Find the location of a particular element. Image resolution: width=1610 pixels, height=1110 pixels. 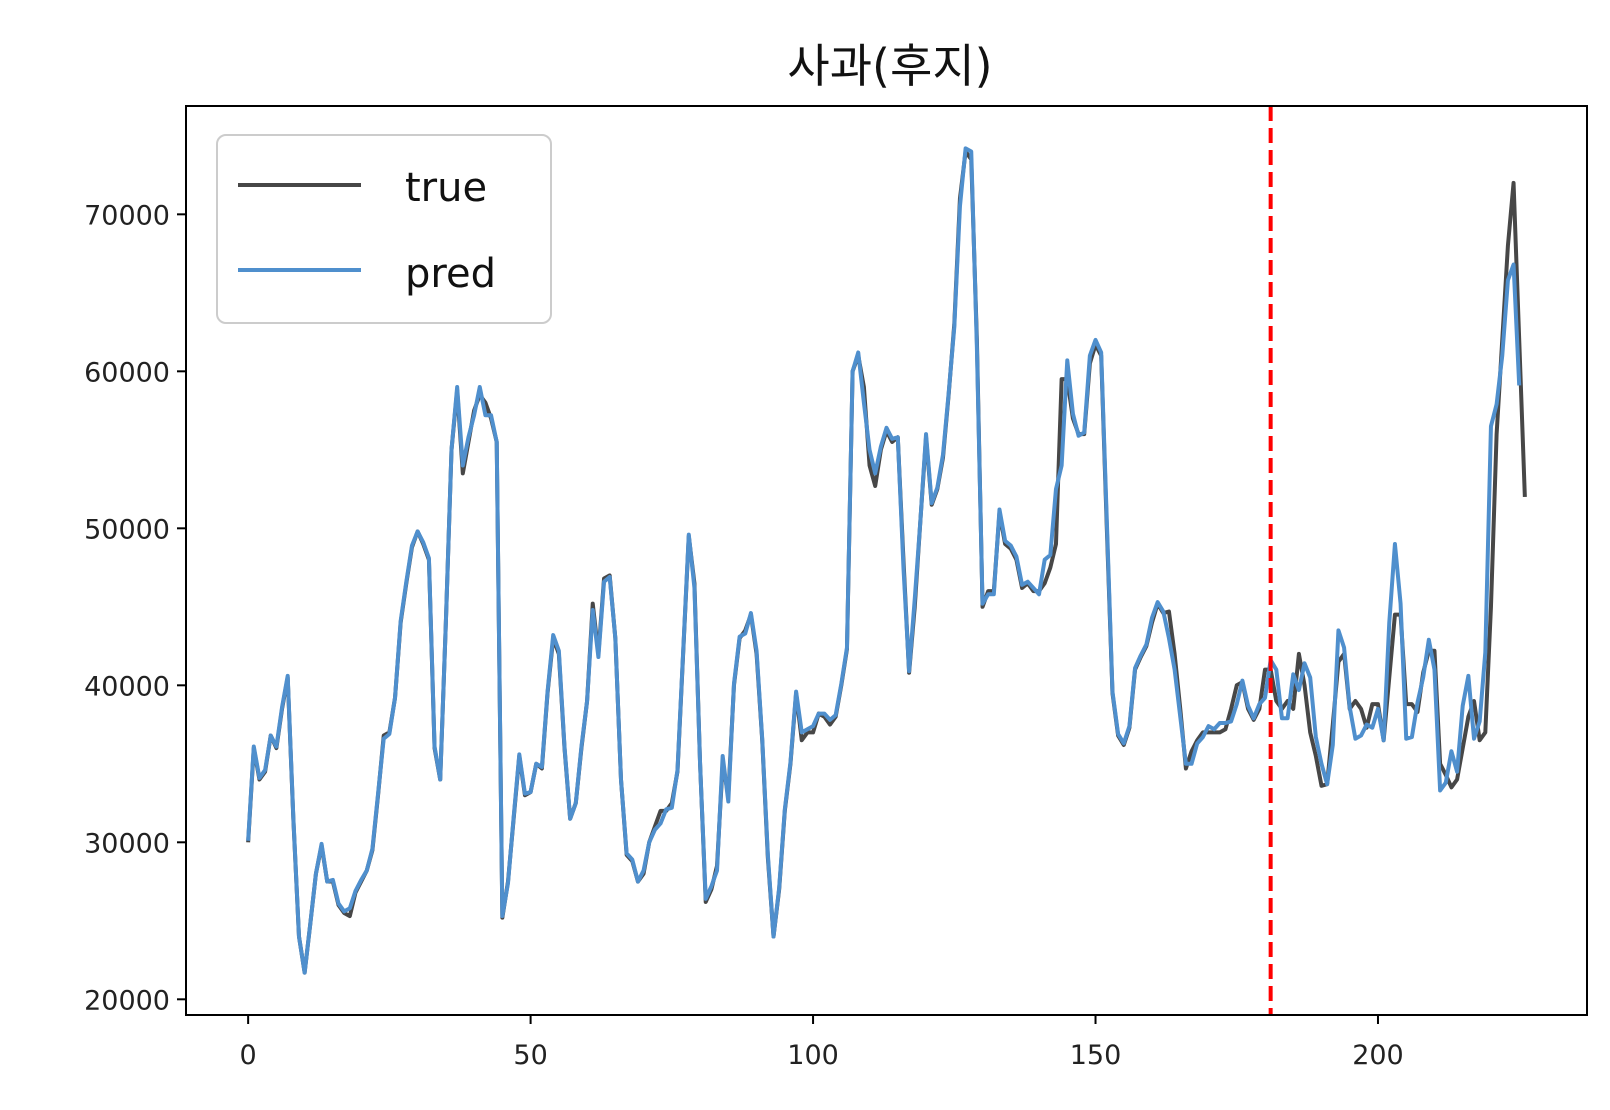

y-tick-label: 50000 is located at coordinates (127, 529).